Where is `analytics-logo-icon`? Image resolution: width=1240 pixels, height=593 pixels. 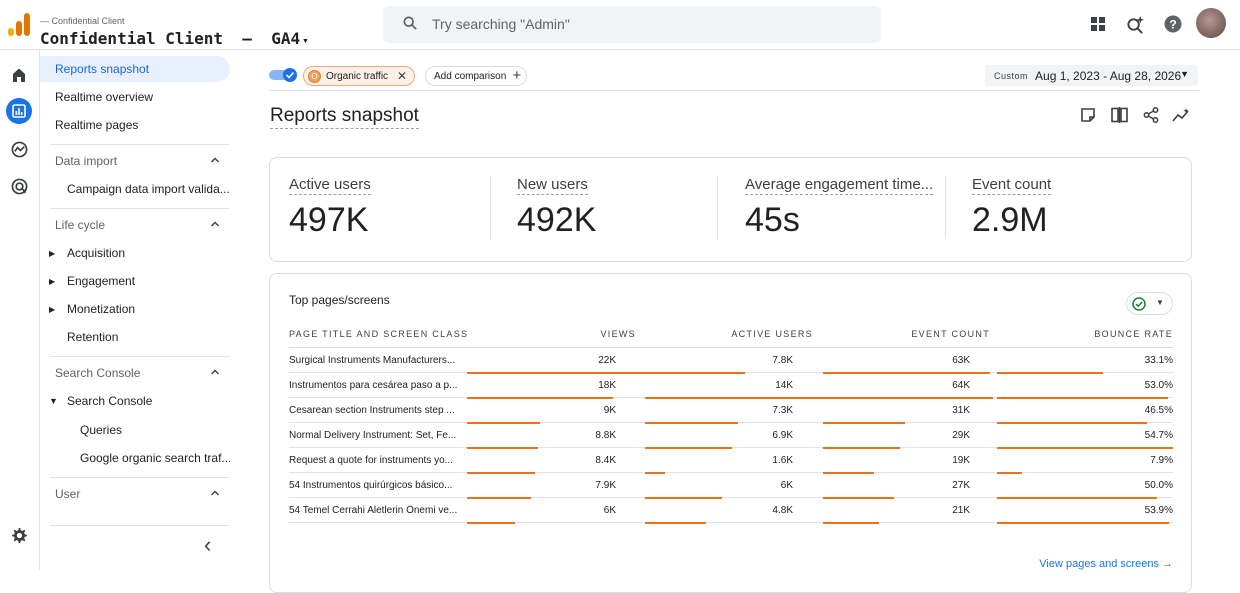 analytics-logo-icon is located at coordinates (19, 24).